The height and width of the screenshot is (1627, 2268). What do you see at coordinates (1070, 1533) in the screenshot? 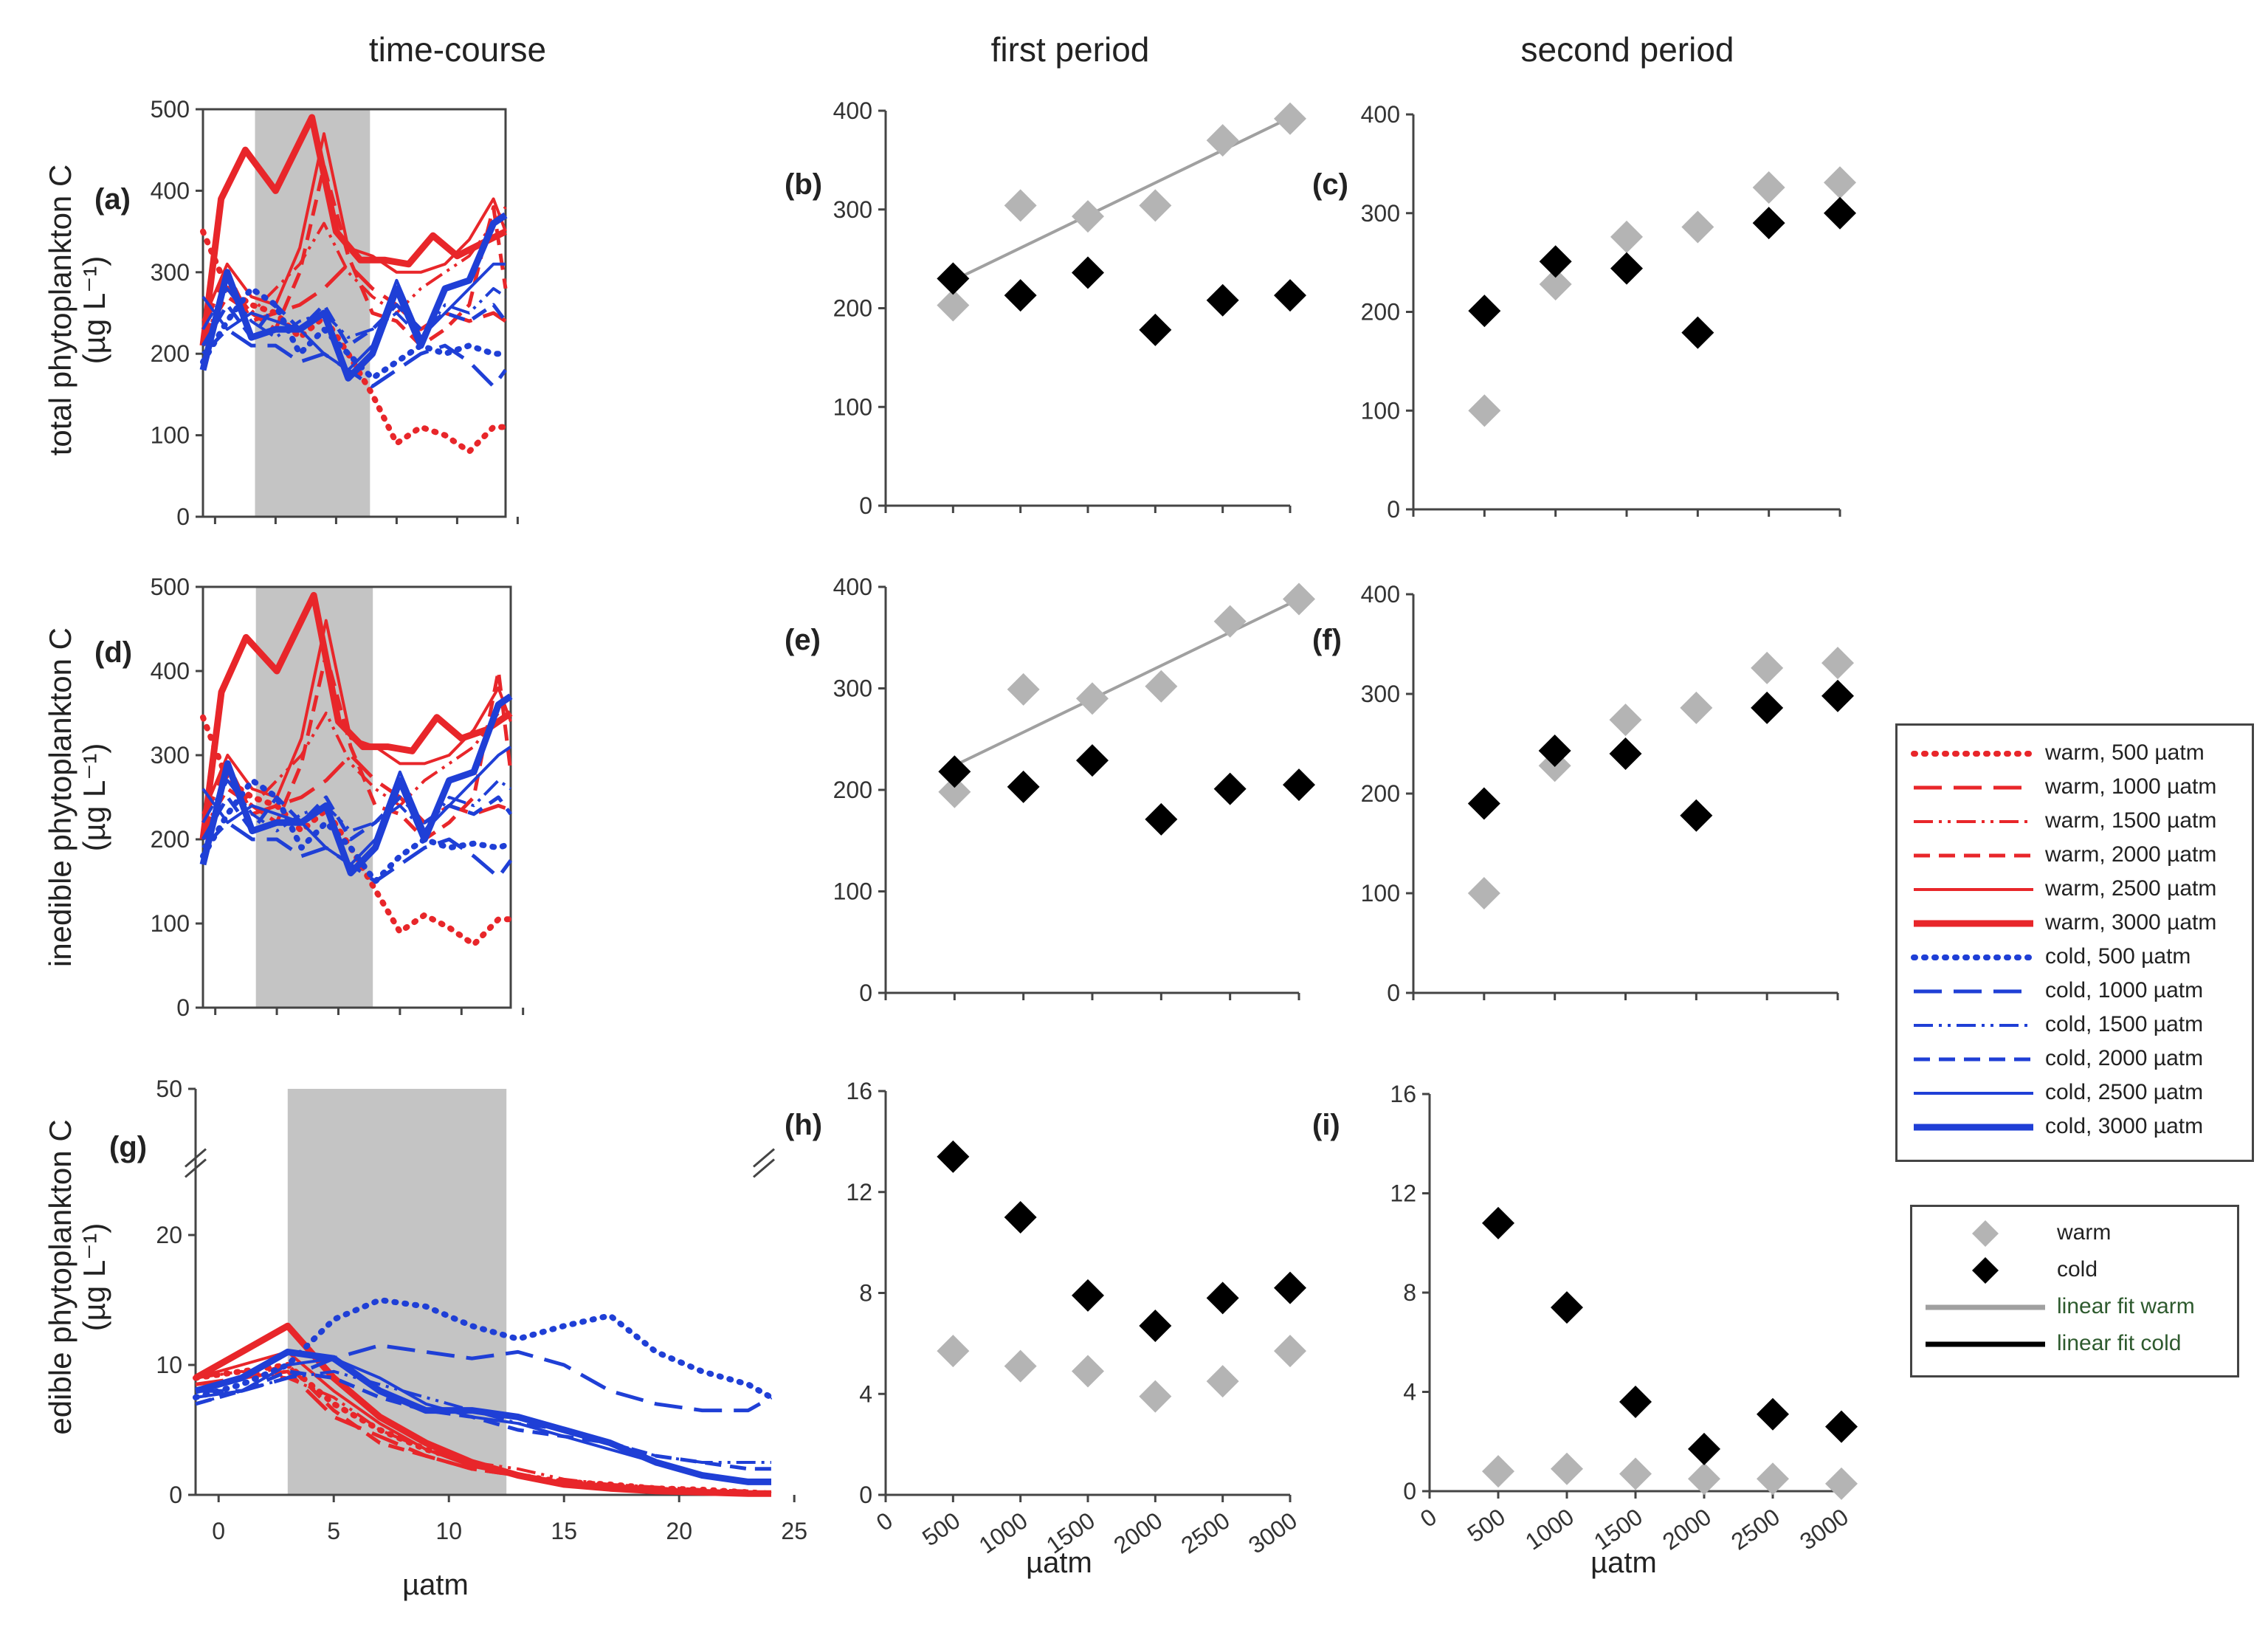
I see `x-tick-label: 1500` at bounding box center [1070, 1533].